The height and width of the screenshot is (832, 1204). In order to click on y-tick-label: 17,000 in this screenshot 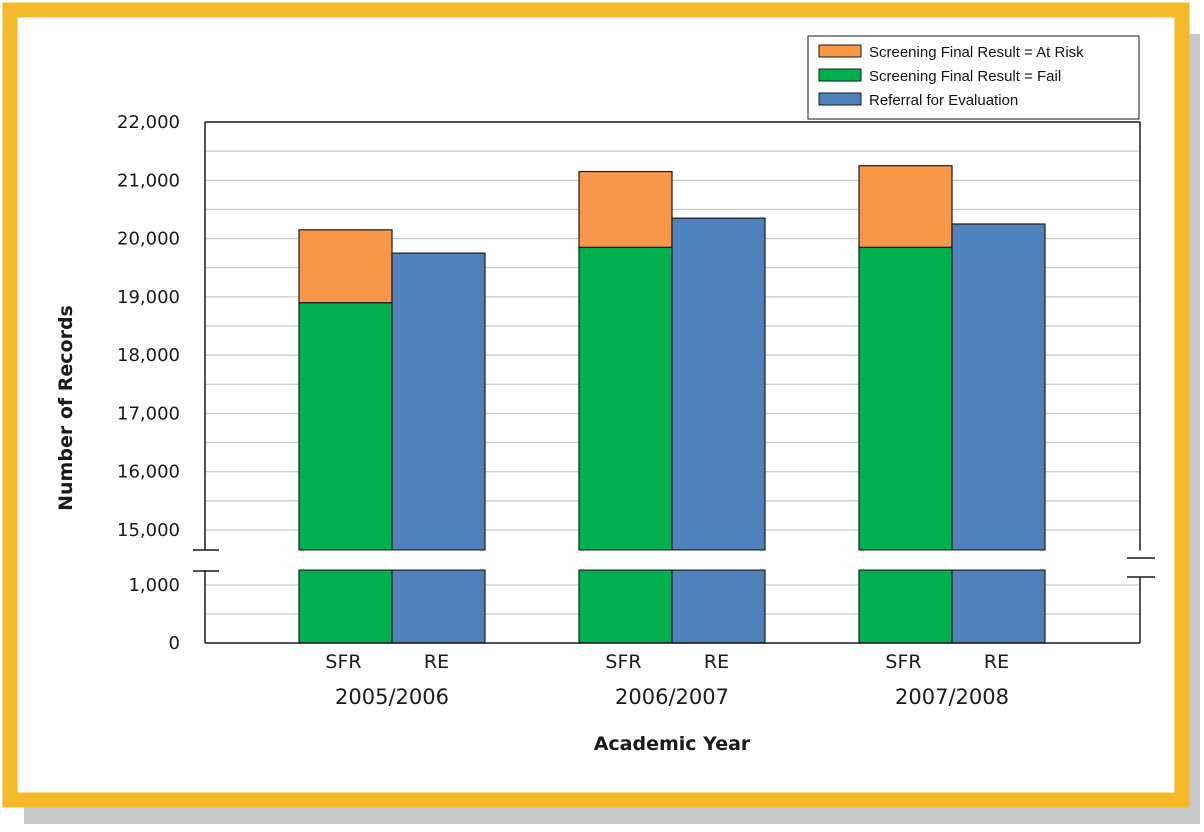, I will do `click(148, 413)`.